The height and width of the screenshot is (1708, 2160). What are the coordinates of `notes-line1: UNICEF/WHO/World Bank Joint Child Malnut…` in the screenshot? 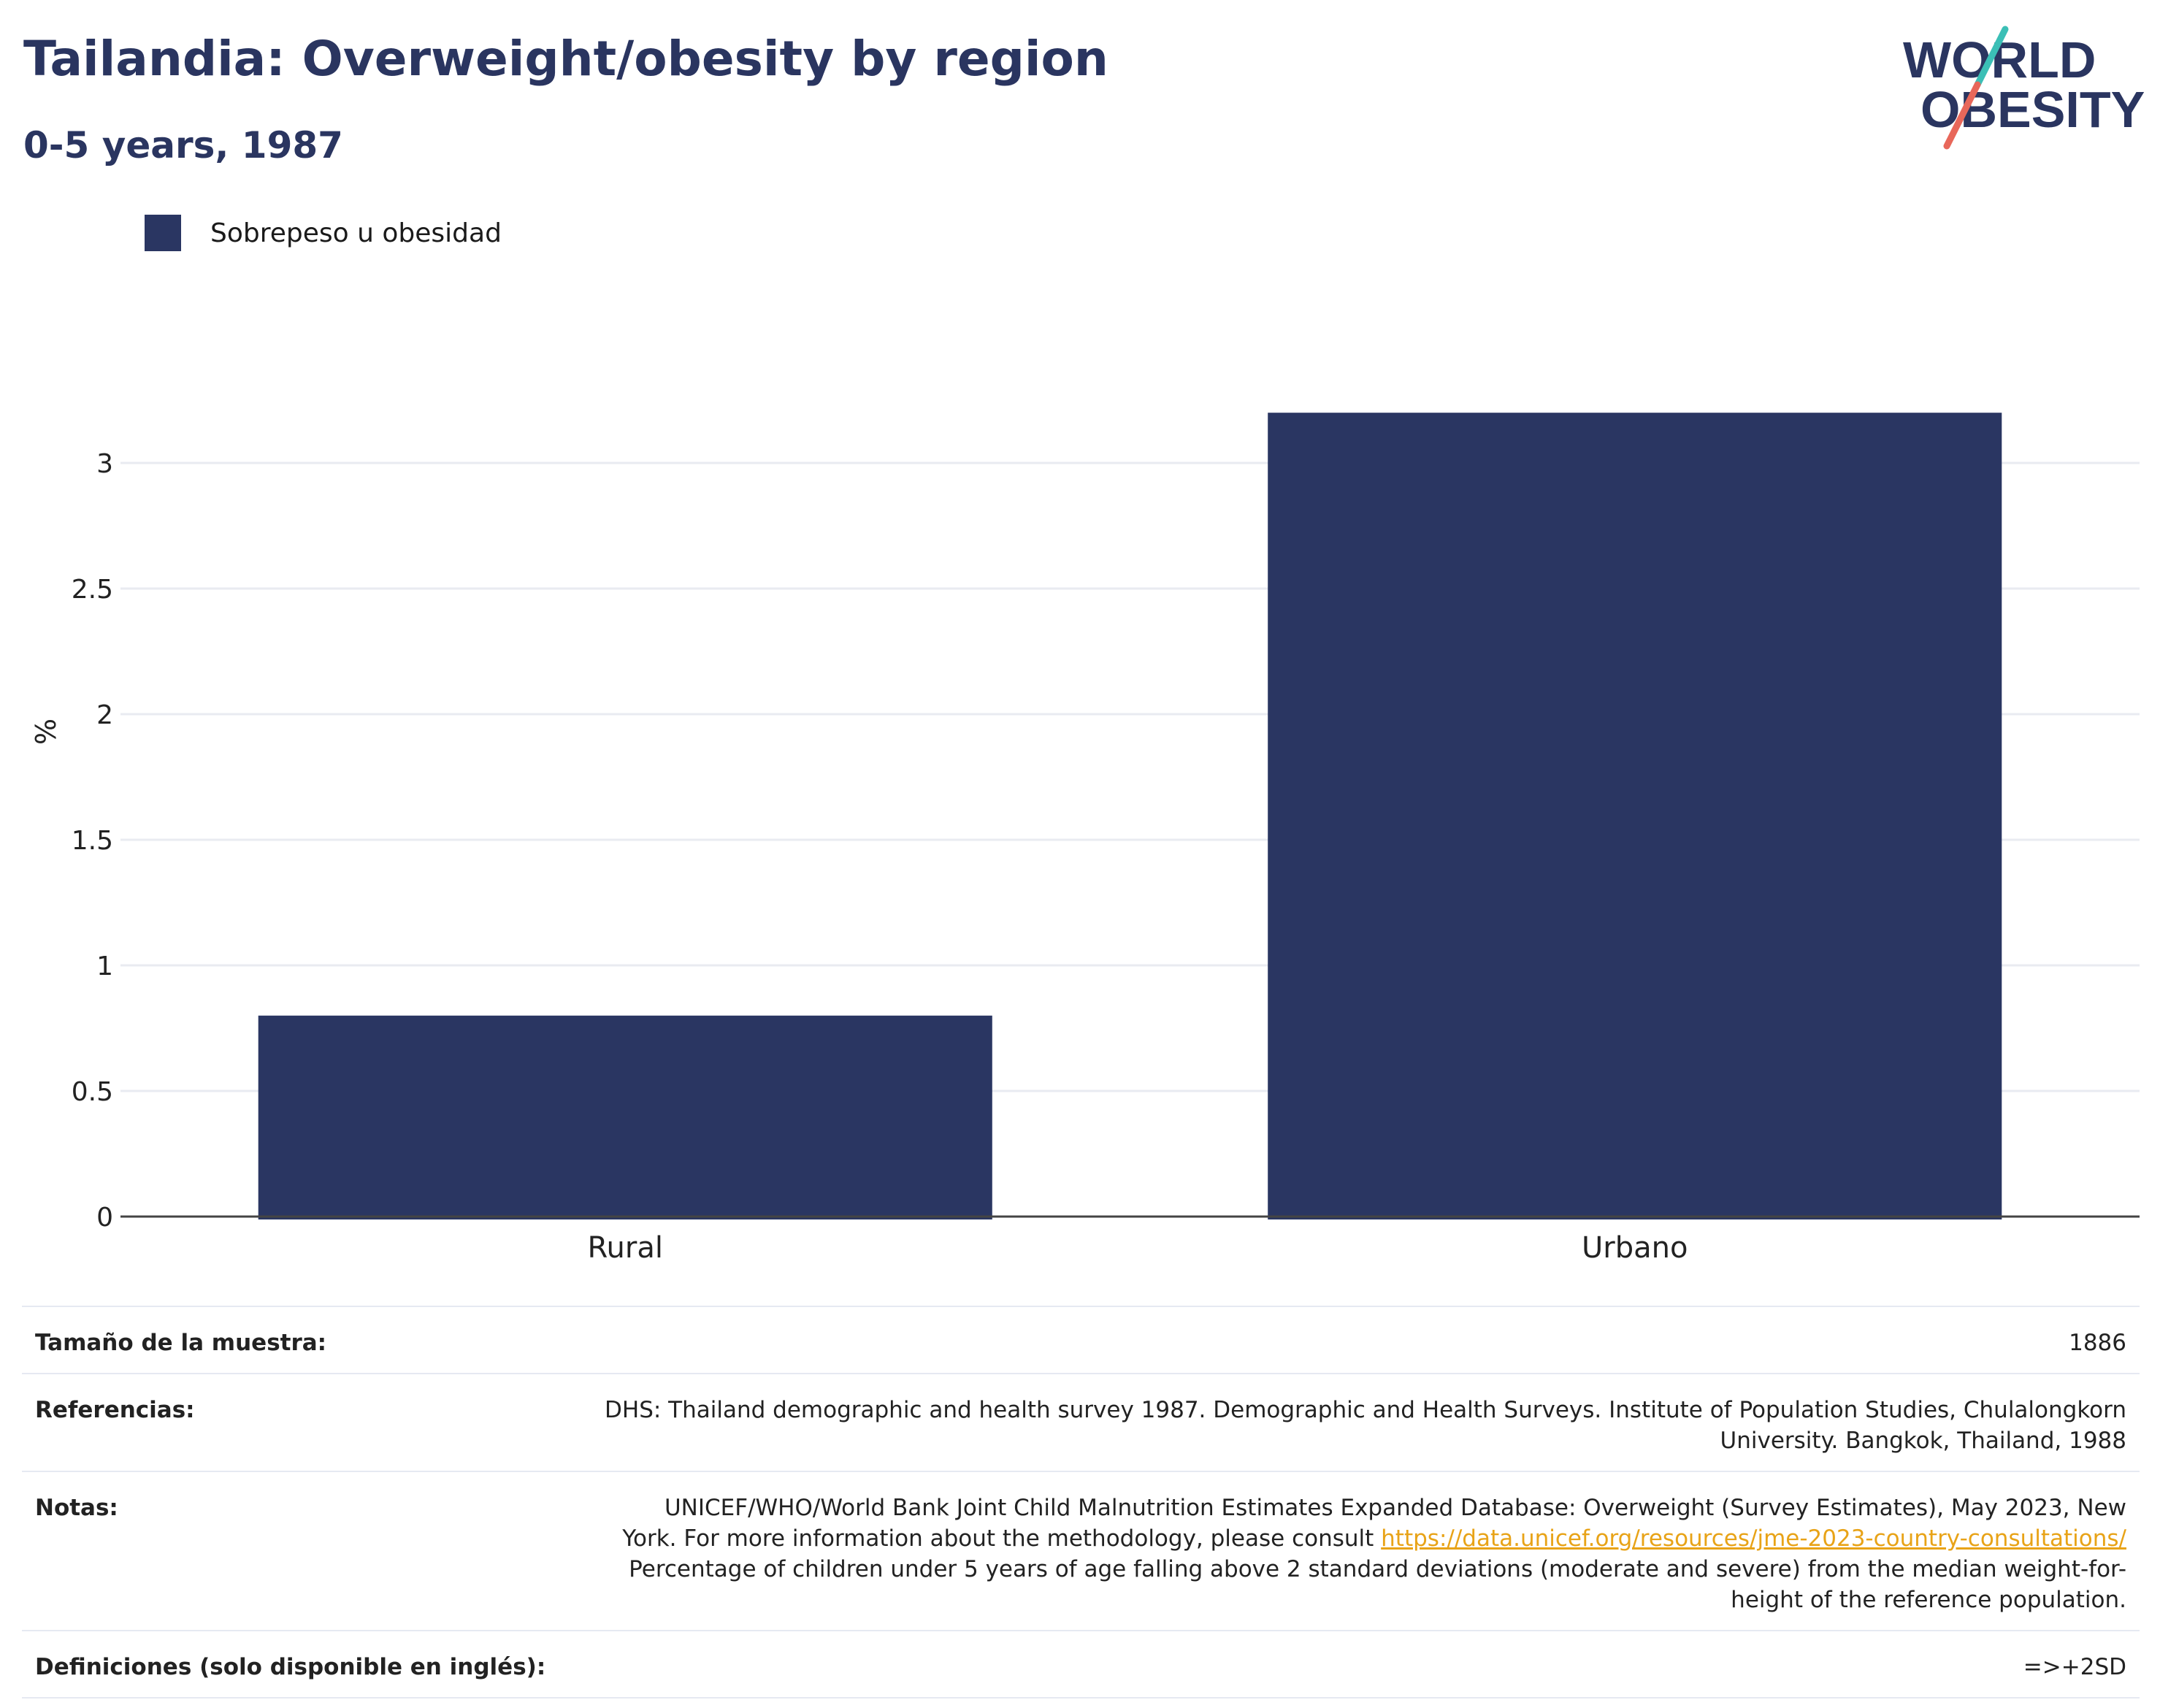 It's located at (1395, 1508).